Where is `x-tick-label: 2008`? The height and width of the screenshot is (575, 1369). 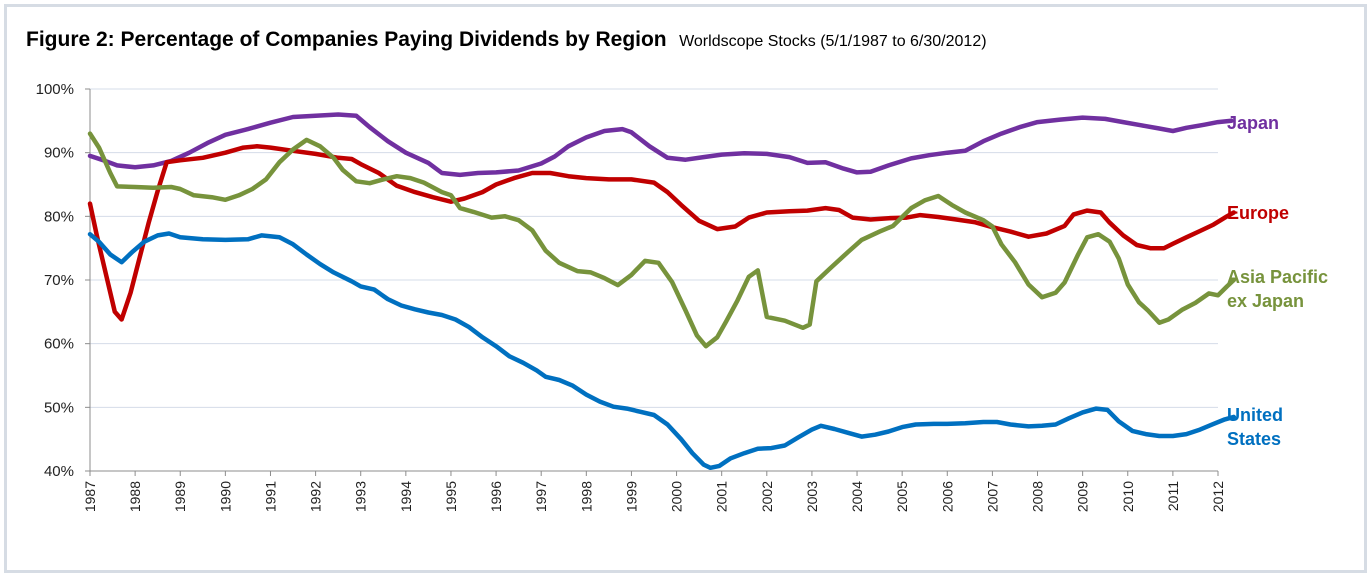 x-tick-label: 2008 is located at coordinates (1038, 496).